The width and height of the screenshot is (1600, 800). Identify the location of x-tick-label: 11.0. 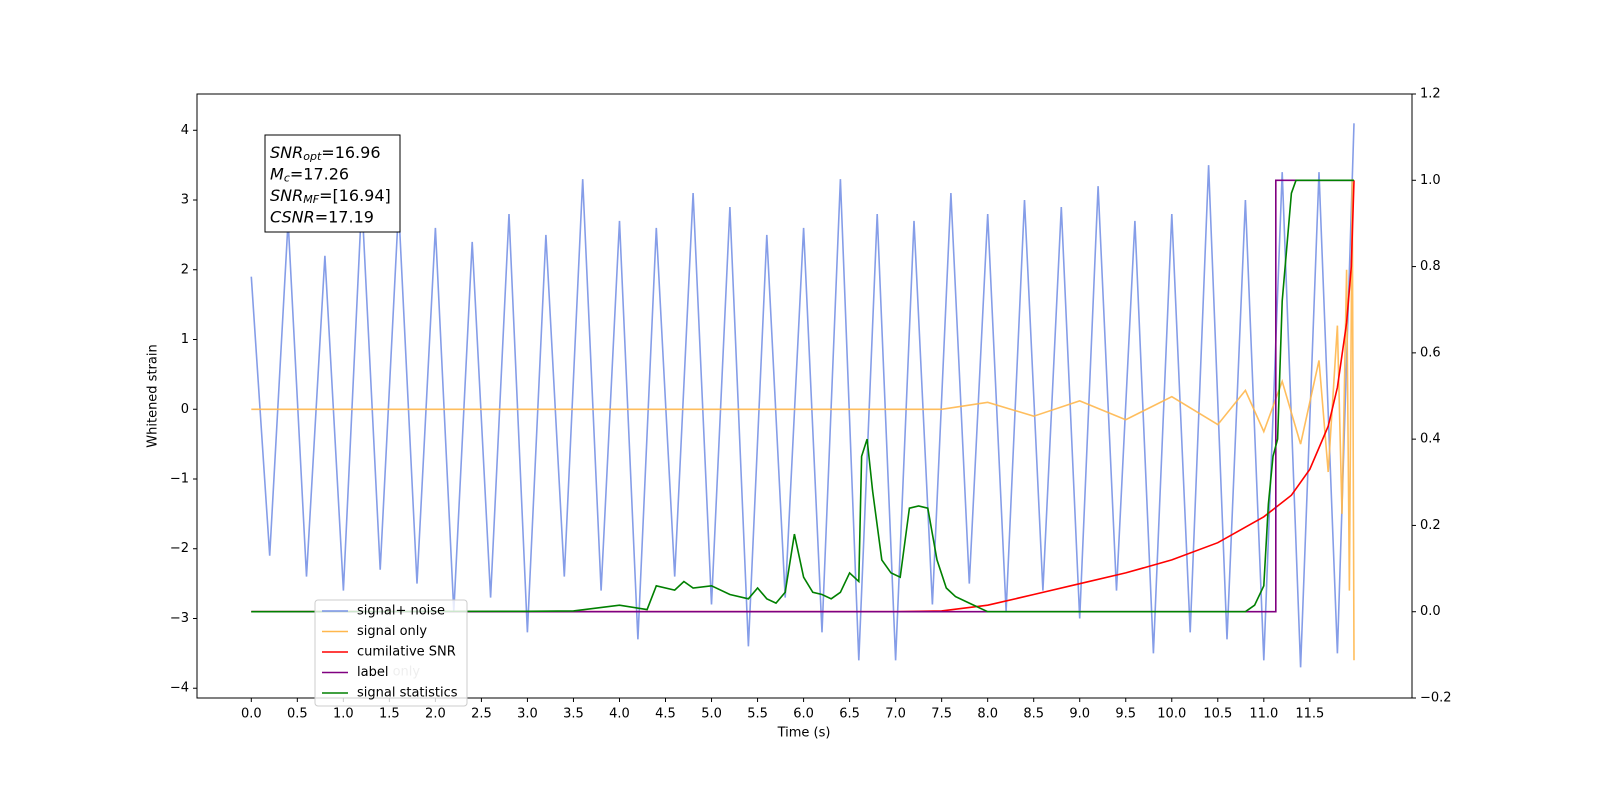
(1263, 714).